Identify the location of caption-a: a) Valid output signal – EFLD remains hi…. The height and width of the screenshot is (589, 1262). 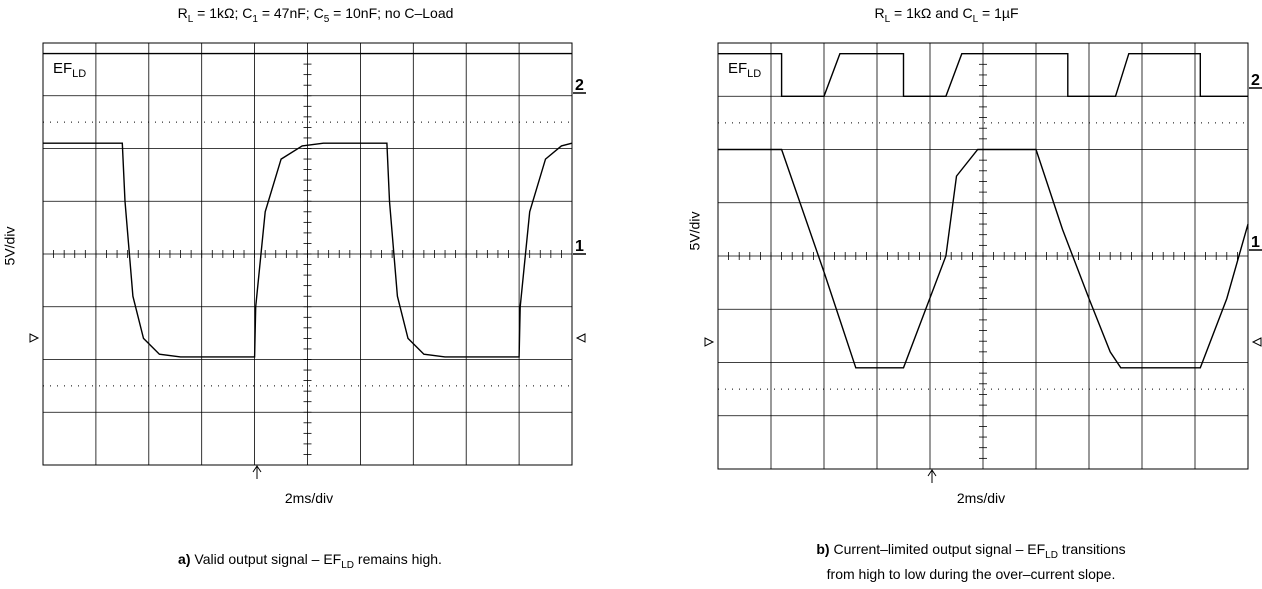
(310, 561).